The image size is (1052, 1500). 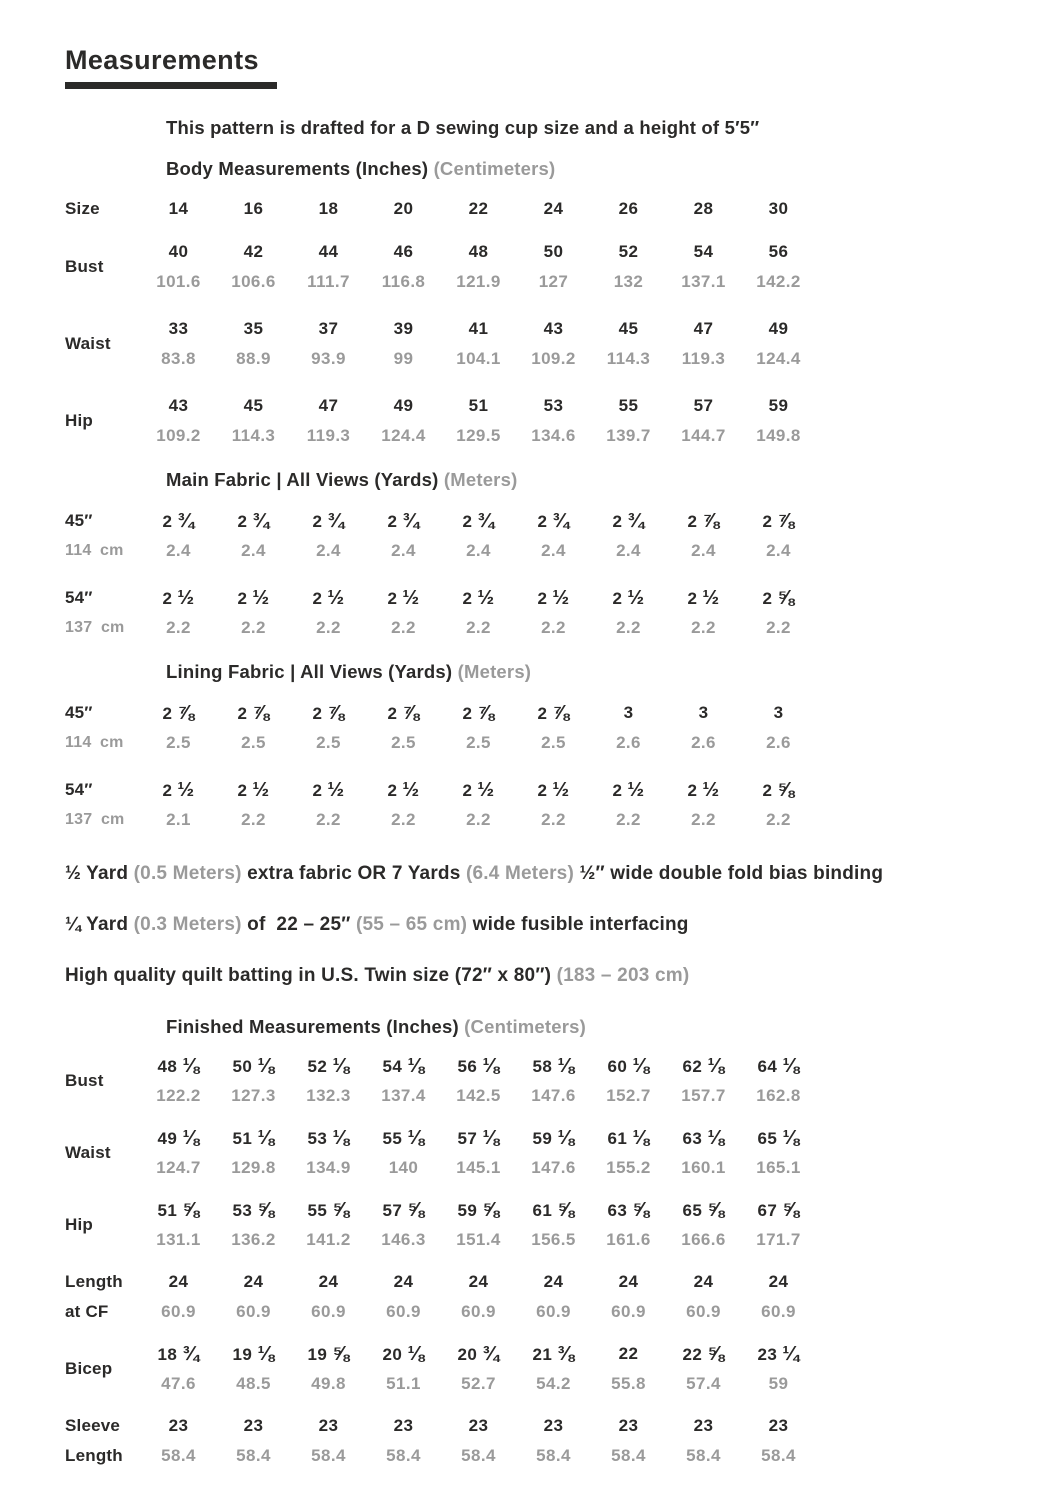 I want to click on cell-value: 104.1, so click(x=478, y=359).